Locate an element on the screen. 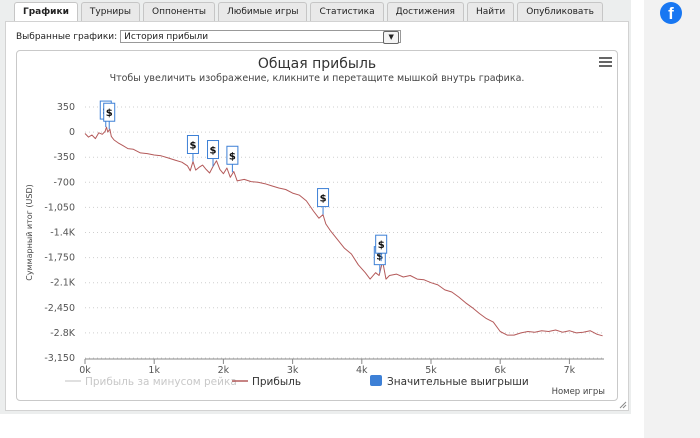 The width and height of the screenshot is (700, 438). chart-title: Общая прибыль is located at coordinates (317, 64).